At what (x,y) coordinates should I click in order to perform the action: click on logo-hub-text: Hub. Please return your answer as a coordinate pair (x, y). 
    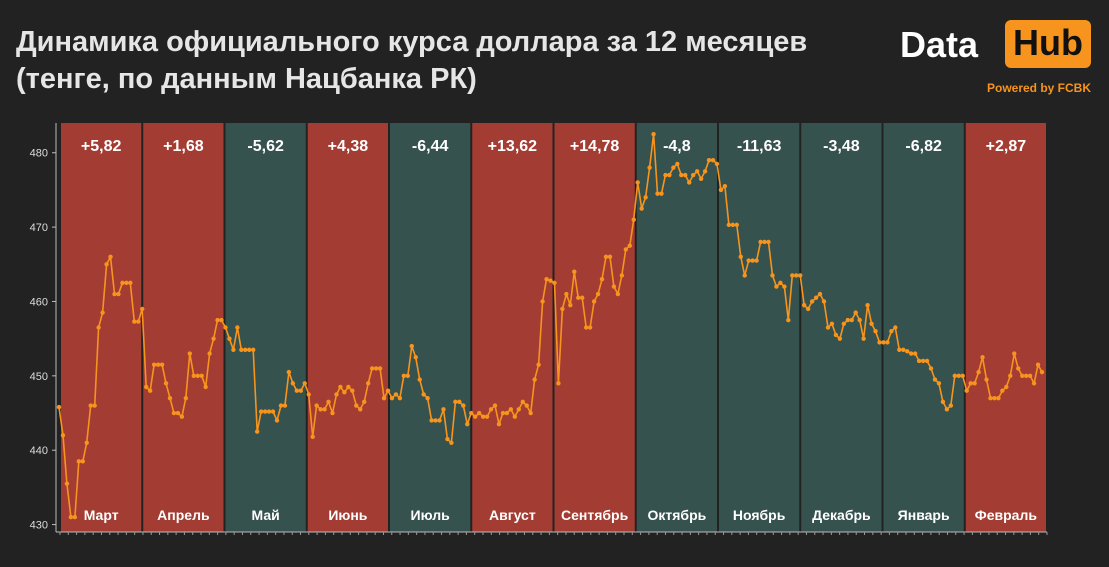
    Looking at the image, I should click on (1048, 44).